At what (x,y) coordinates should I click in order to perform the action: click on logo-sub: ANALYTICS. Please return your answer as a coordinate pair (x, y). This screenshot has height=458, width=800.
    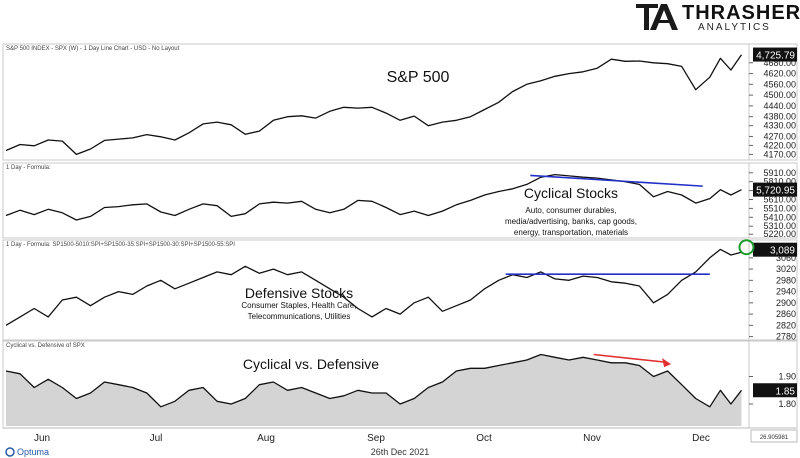
    Looking at the image, I should click on (734, 27).